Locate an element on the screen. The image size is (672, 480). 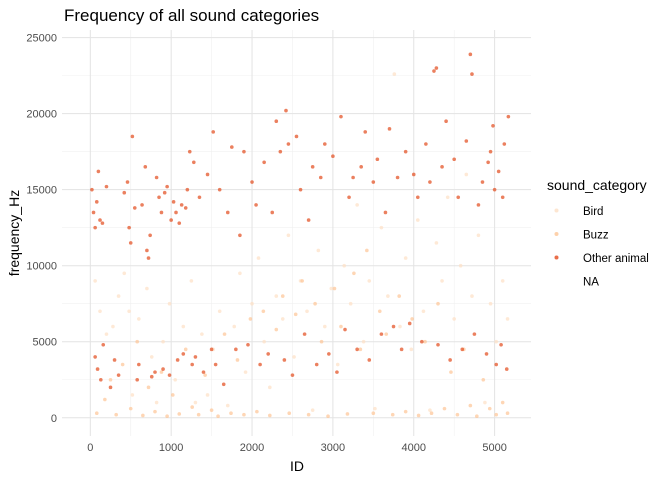
legend-label: Other animal is located at coordinates (616, 259).